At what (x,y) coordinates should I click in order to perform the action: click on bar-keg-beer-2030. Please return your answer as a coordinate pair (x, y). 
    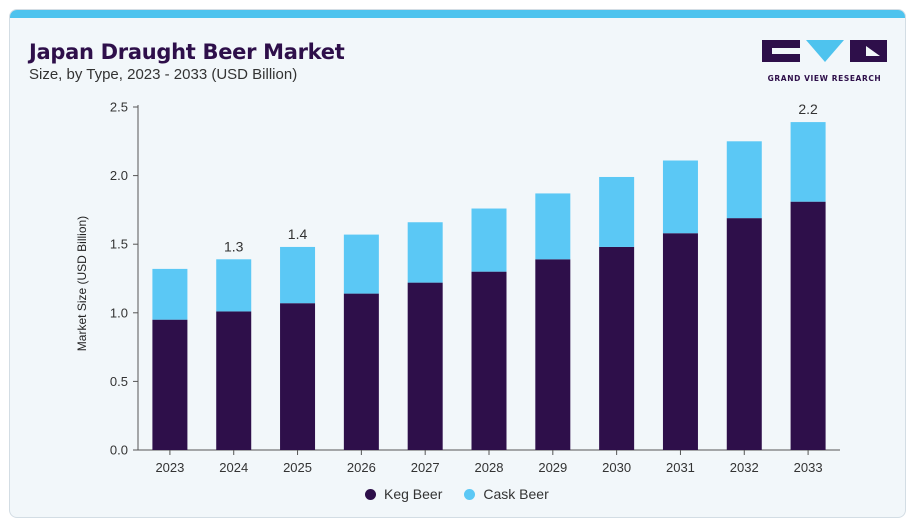
    Looking at the image, I should click on (617, 348).